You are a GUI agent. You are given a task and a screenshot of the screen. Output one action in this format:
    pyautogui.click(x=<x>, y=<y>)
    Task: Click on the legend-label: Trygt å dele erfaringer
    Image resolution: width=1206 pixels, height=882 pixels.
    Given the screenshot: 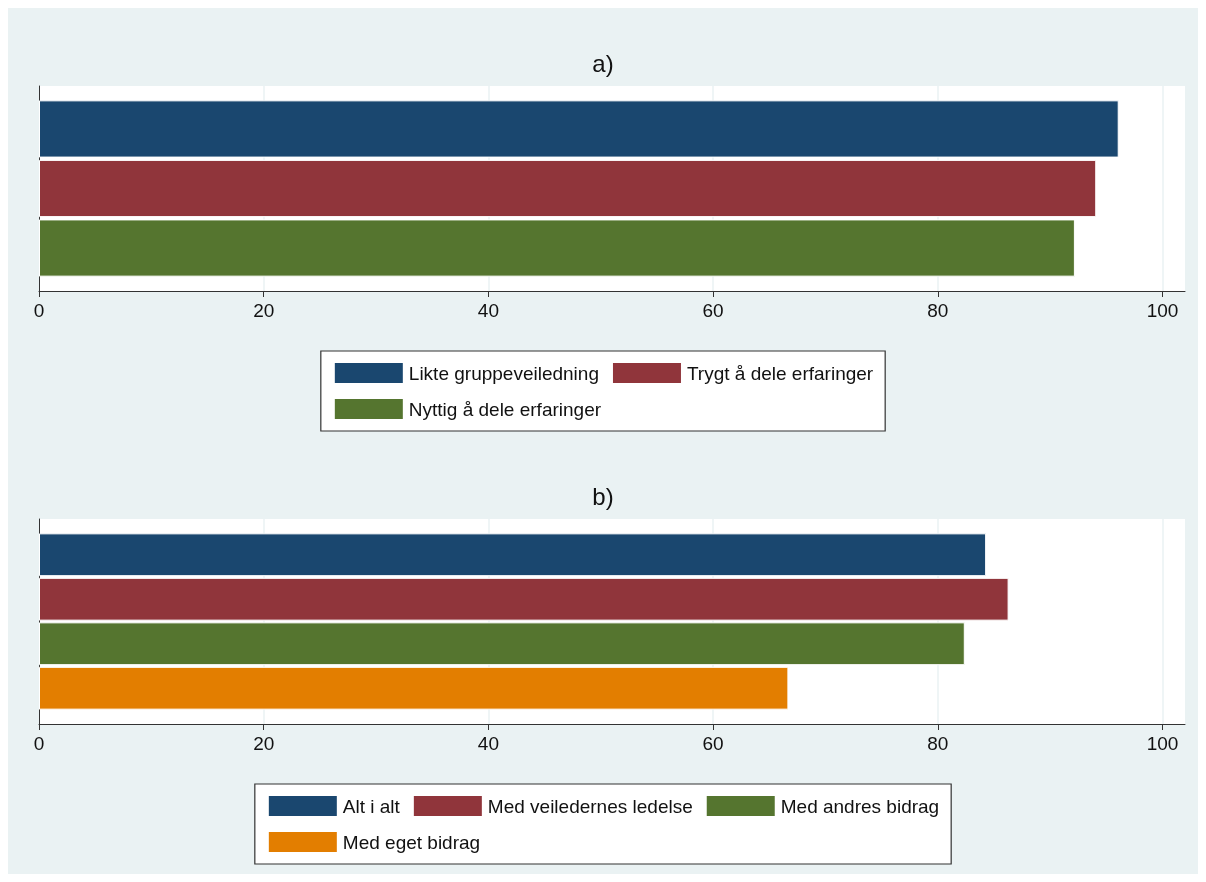 What is the action you would take?
    pyautogui.click(x=780, y=373)
    